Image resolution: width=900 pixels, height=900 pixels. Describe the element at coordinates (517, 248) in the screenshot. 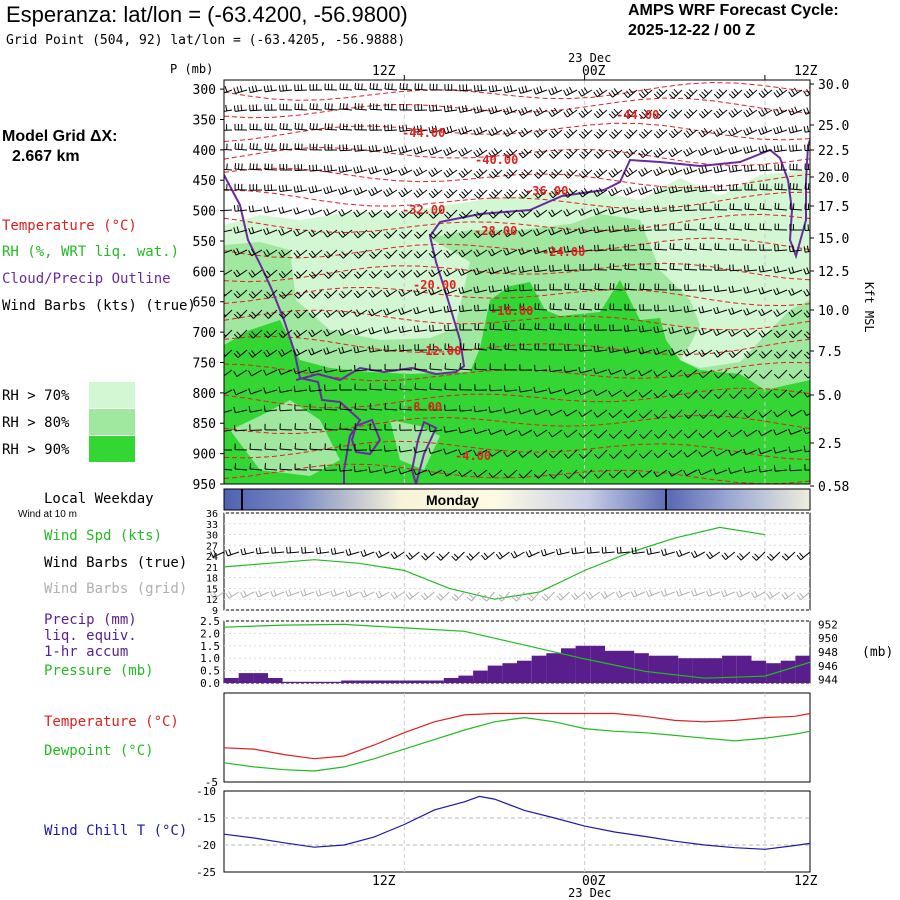

I see `temperature-contour` at that location.